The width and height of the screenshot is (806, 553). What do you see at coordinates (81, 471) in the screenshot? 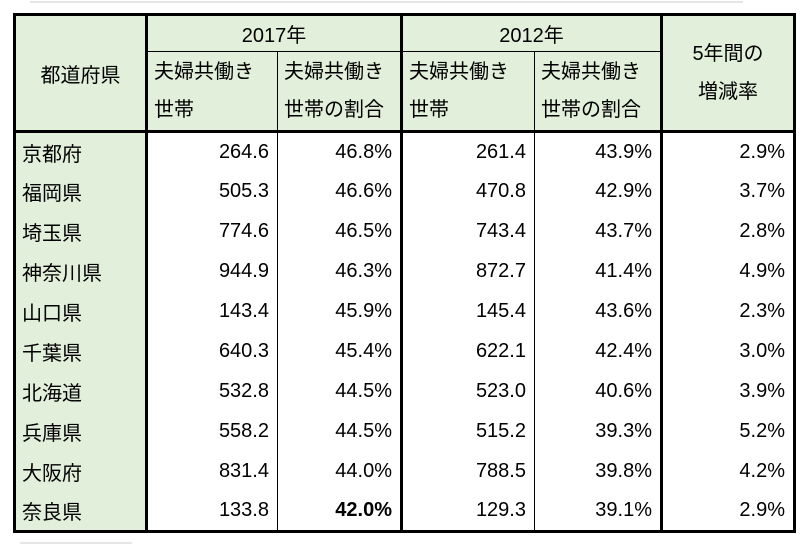
I see `prefecture-cell: 大阪府` at bounding box center [81, 471].